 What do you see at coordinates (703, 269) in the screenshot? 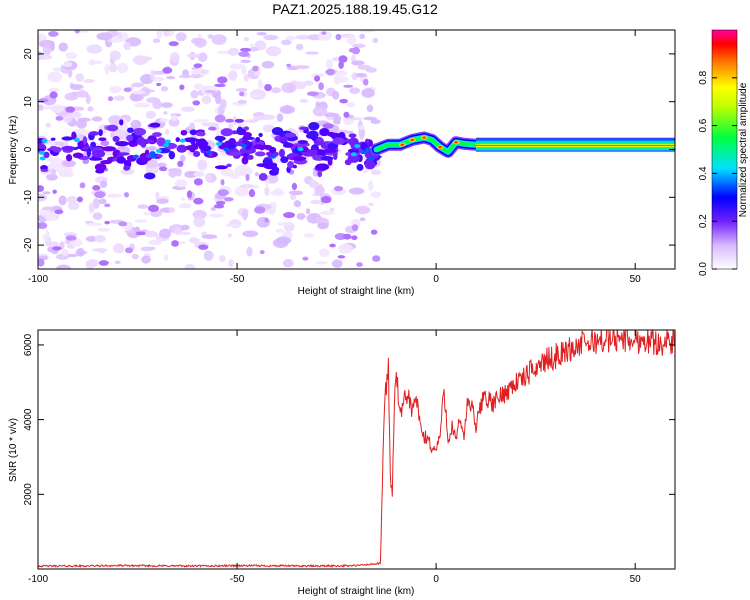
I see `colorbar-tick-label: 0.0` at bounding box center [703, 269].